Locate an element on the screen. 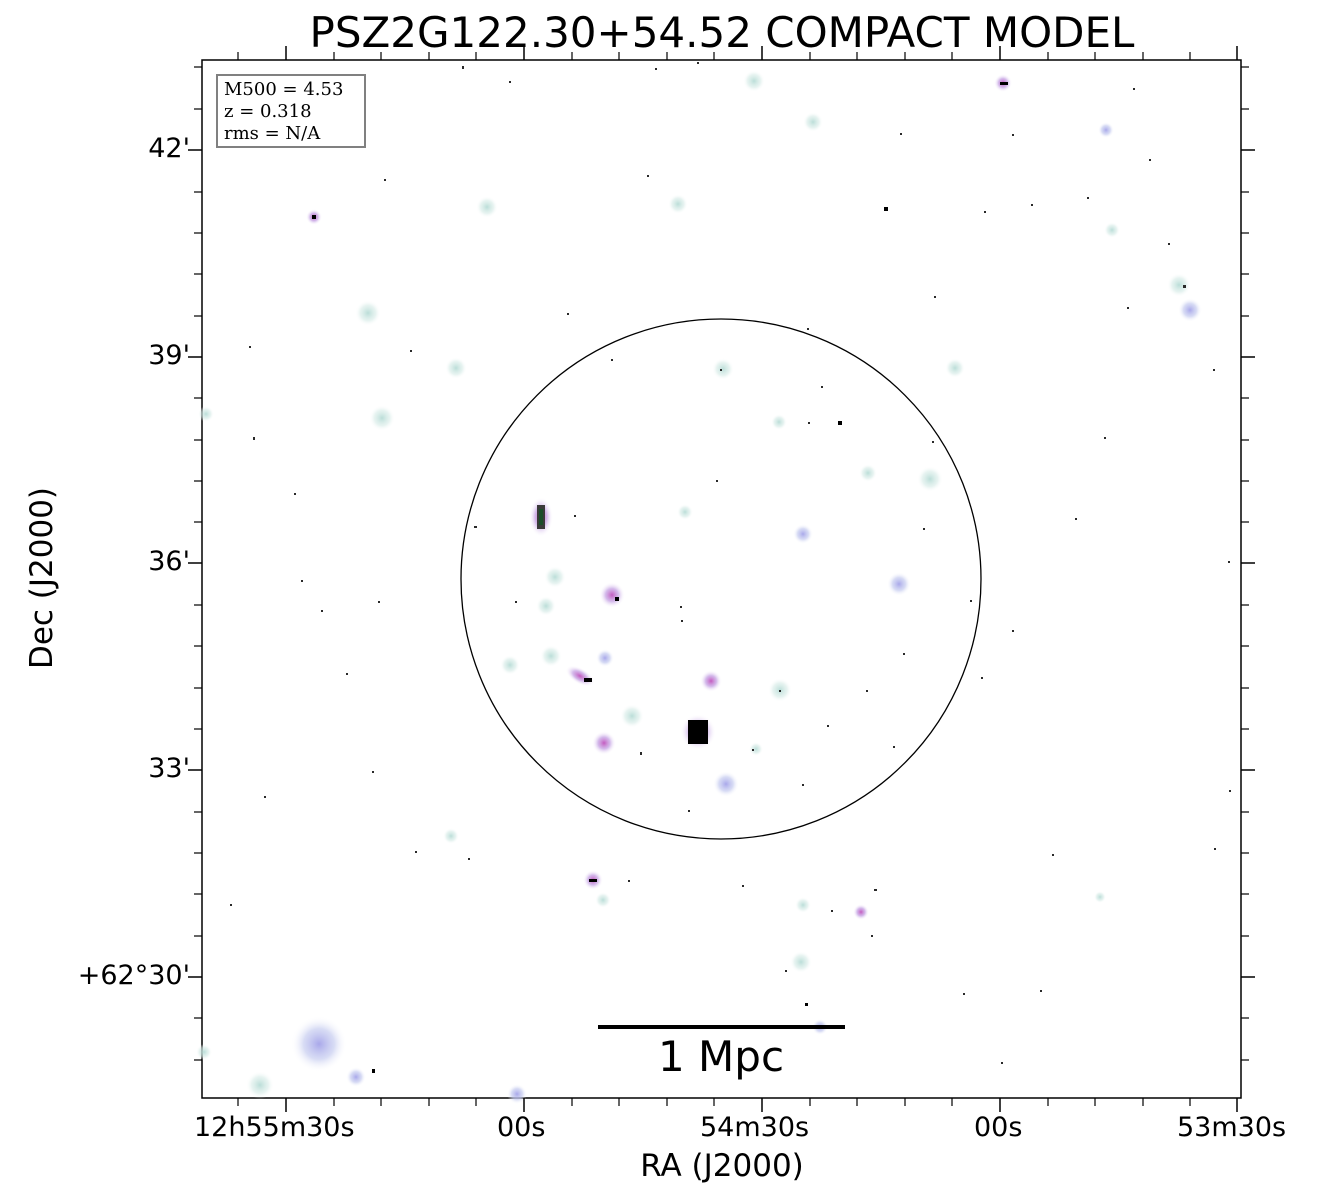 The image size is (1321, 1200). figure-title: PSZ2G122.30+54.52 COMPACT MODEL is located at coordinates (722, 32).